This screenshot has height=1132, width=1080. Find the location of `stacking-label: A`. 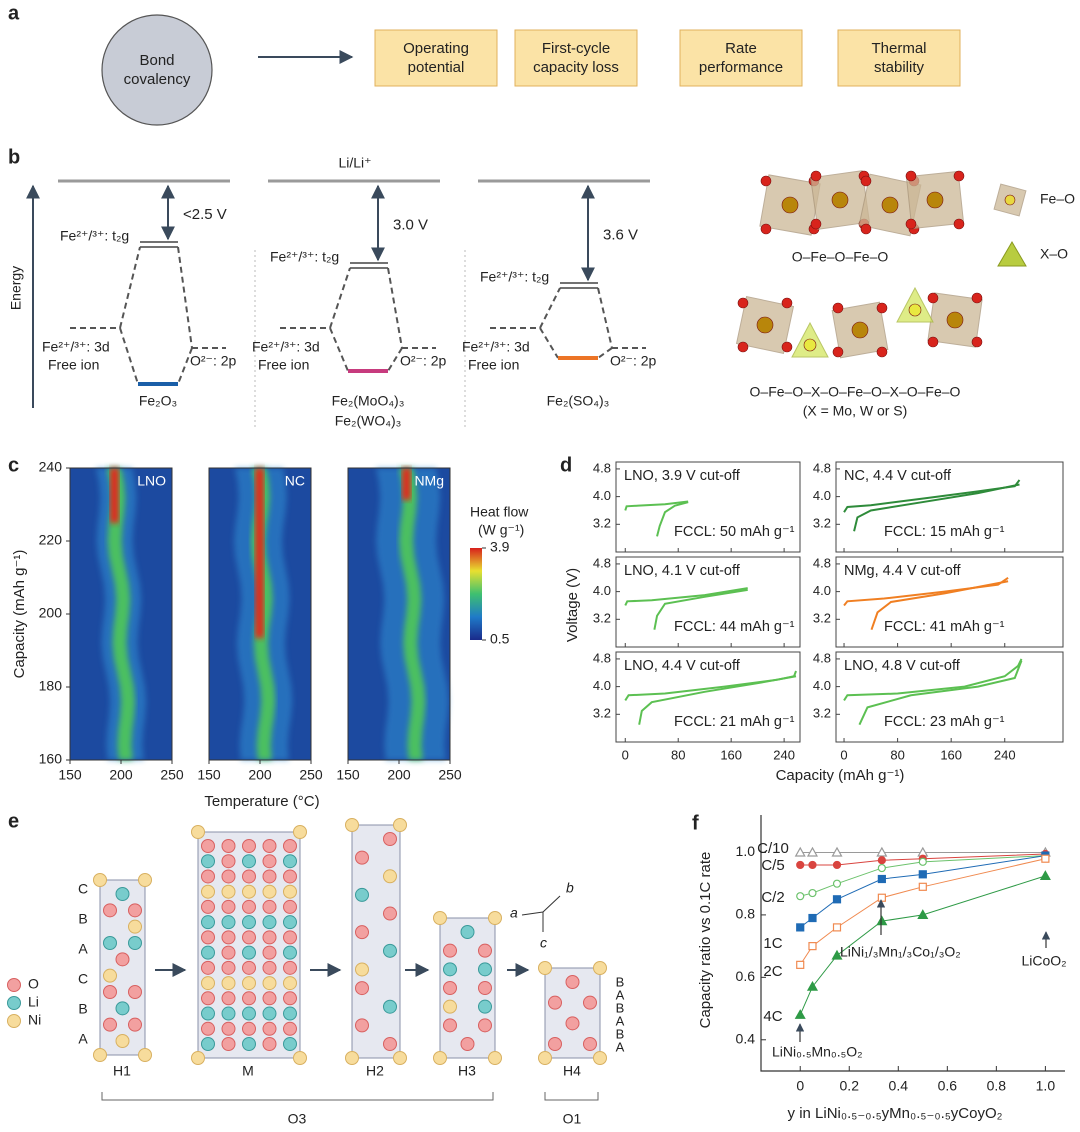

stacking-label: A is located at coordinates (620, 1046).